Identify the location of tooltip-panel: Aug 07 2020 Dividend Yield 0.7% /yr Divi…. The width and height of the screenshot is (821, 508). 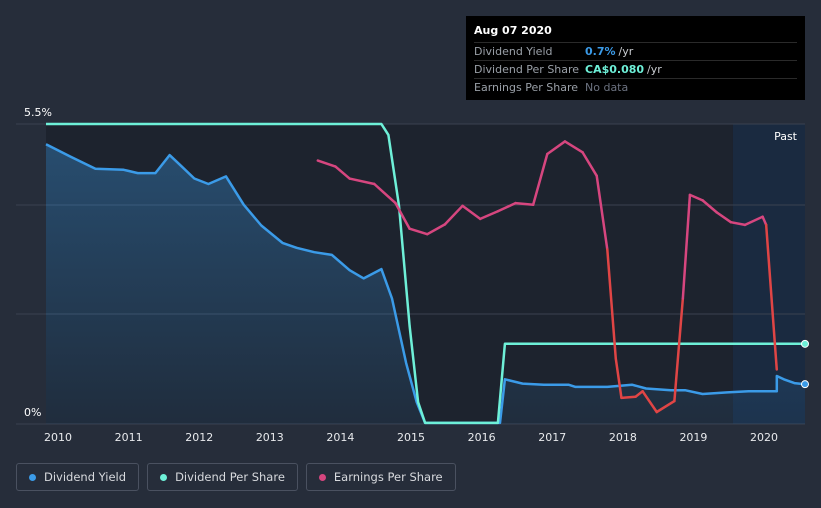
(635, 58).